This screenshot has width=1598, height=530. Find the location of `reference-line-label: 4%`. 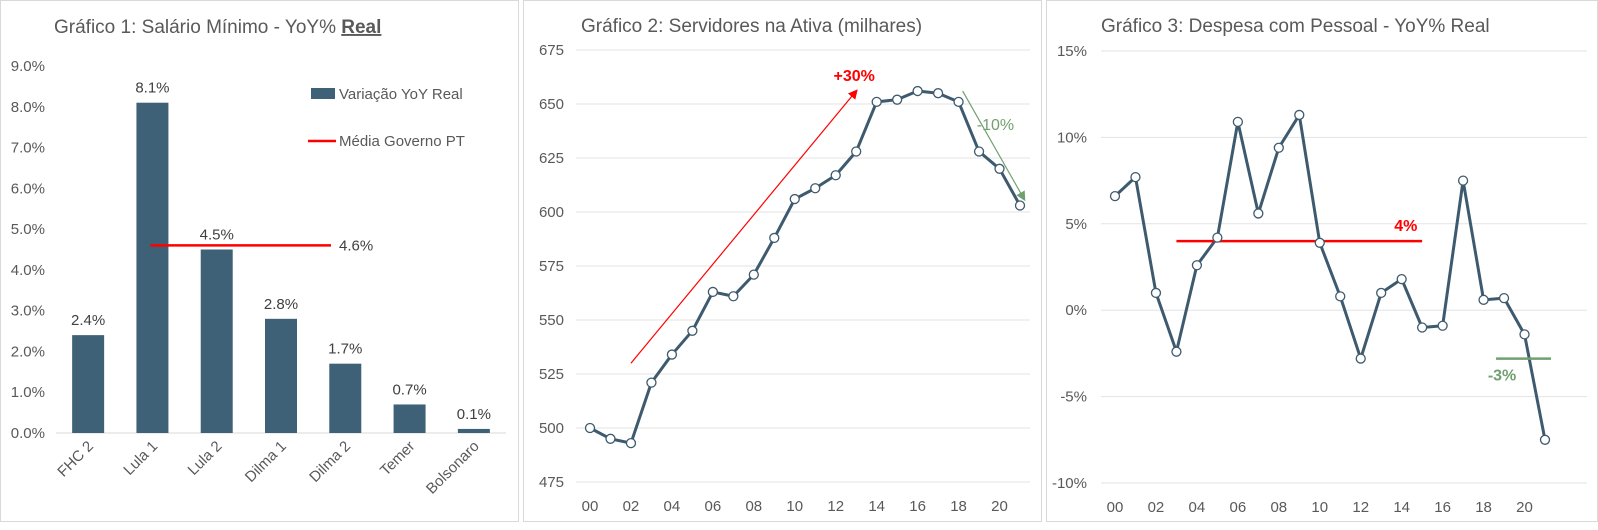

reference-line-label: 4% is located at coordinates (1405, 226).